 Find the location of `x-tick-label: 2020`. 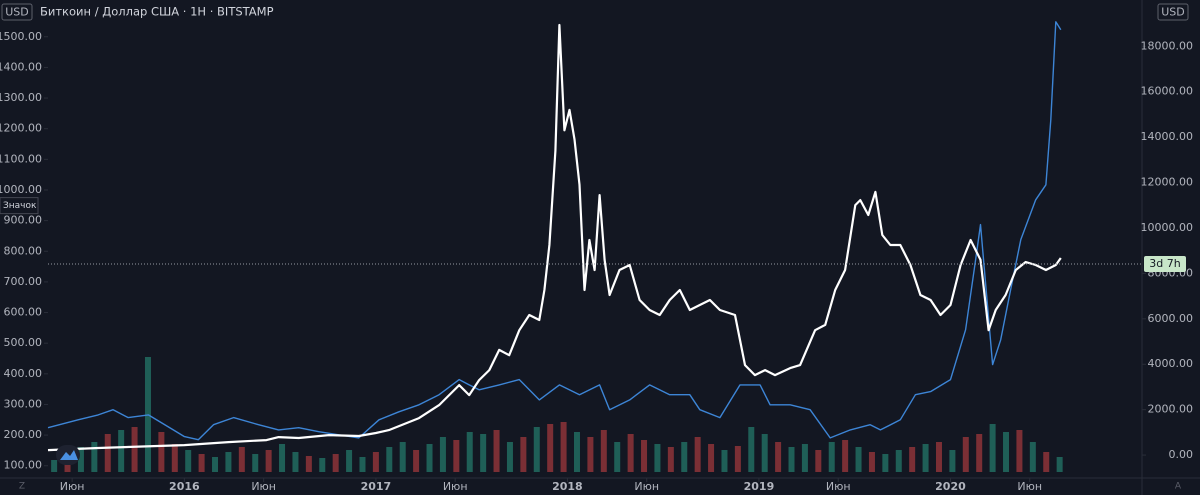

x-tick-label: 2020 is located at coordinates (950, 486).